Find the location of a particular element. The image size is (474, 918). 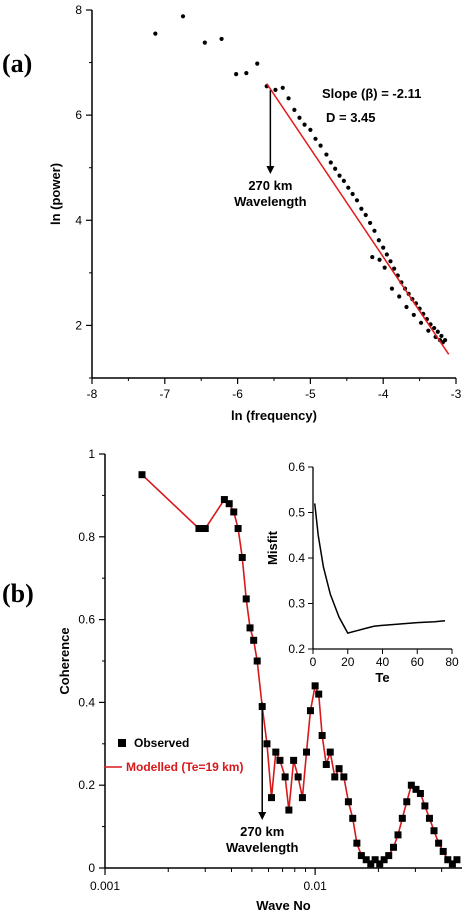

inset-ylabel: Misfit is located at coordinates (272, 547).